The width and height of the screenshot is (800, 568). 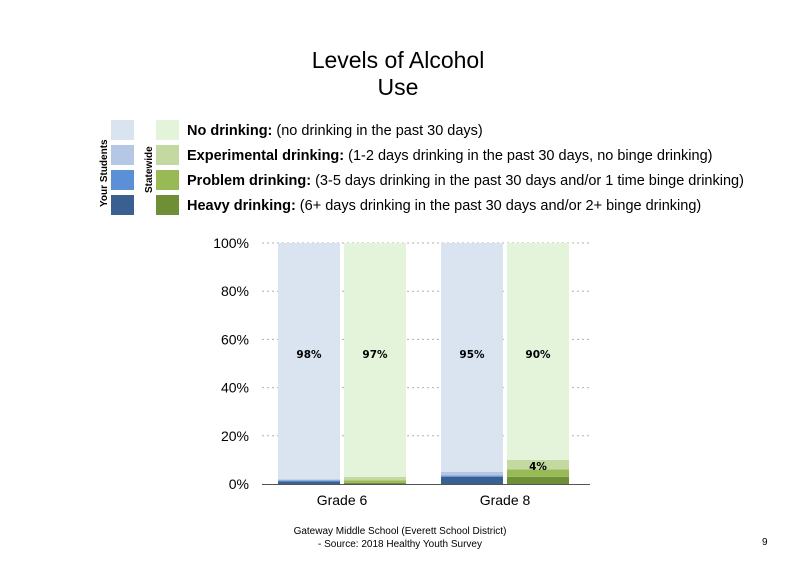 I want to click on y-tick-label: 20%, so click(x=235, y=436).